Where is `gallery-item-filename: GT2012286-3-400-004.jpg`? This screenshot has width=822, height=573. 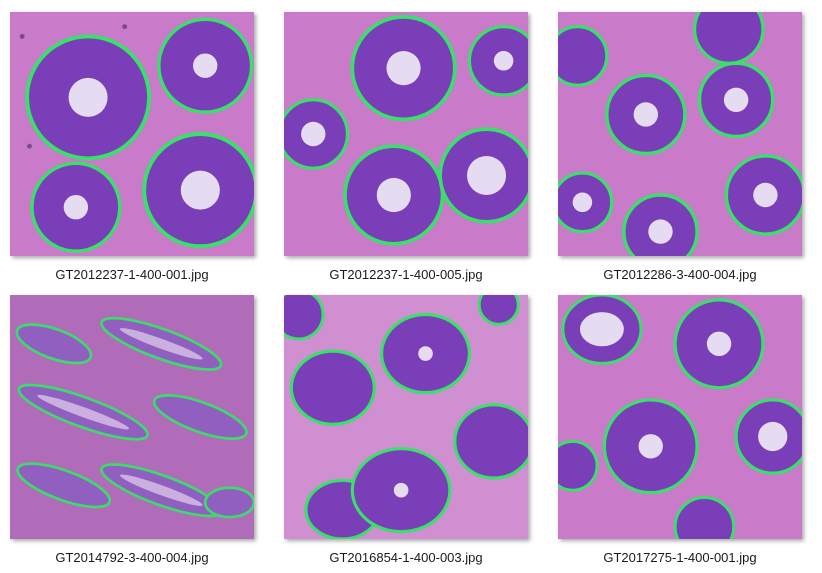
gallery-item-filename: GT2012286-3-400-004.jpg is located at coordinates (680, 274).